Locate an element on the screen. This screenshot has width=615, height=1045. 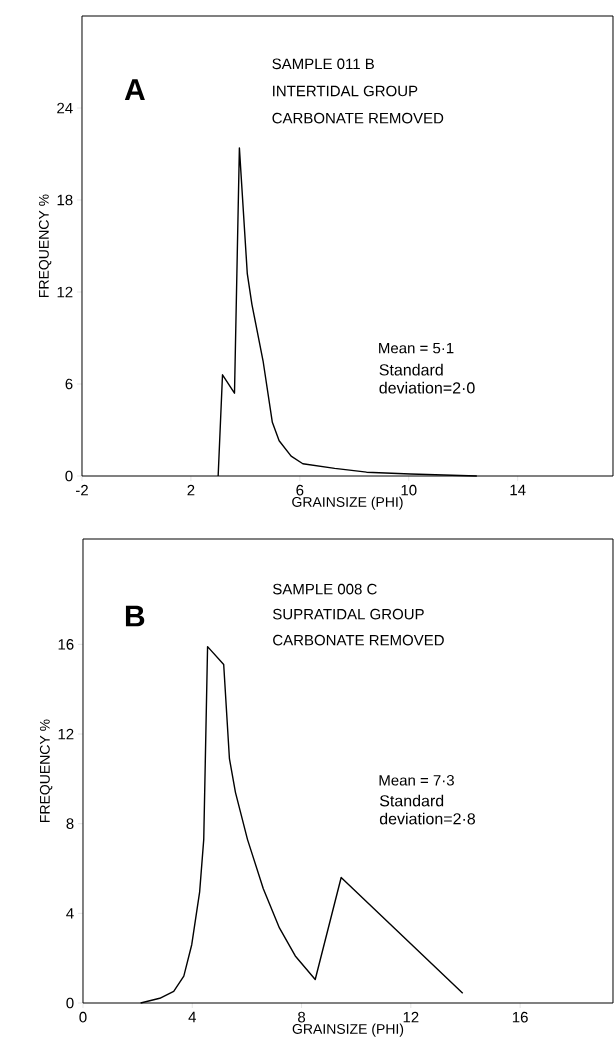
y-tick-label: 16 is located at coordinates (66, 644).